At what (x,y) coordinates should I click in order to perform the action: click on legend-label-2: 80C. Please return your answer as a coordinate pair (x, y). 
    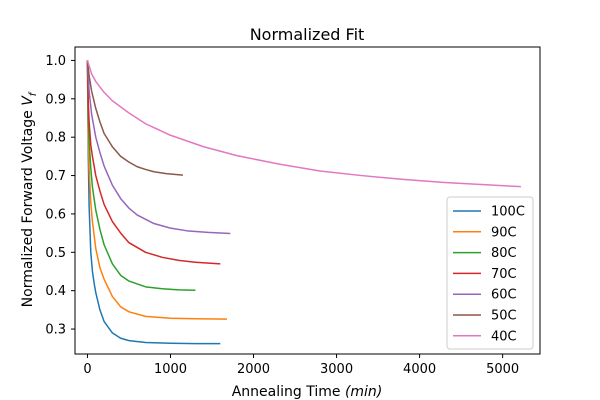
    Looking at the image, I should click on (504, 253).